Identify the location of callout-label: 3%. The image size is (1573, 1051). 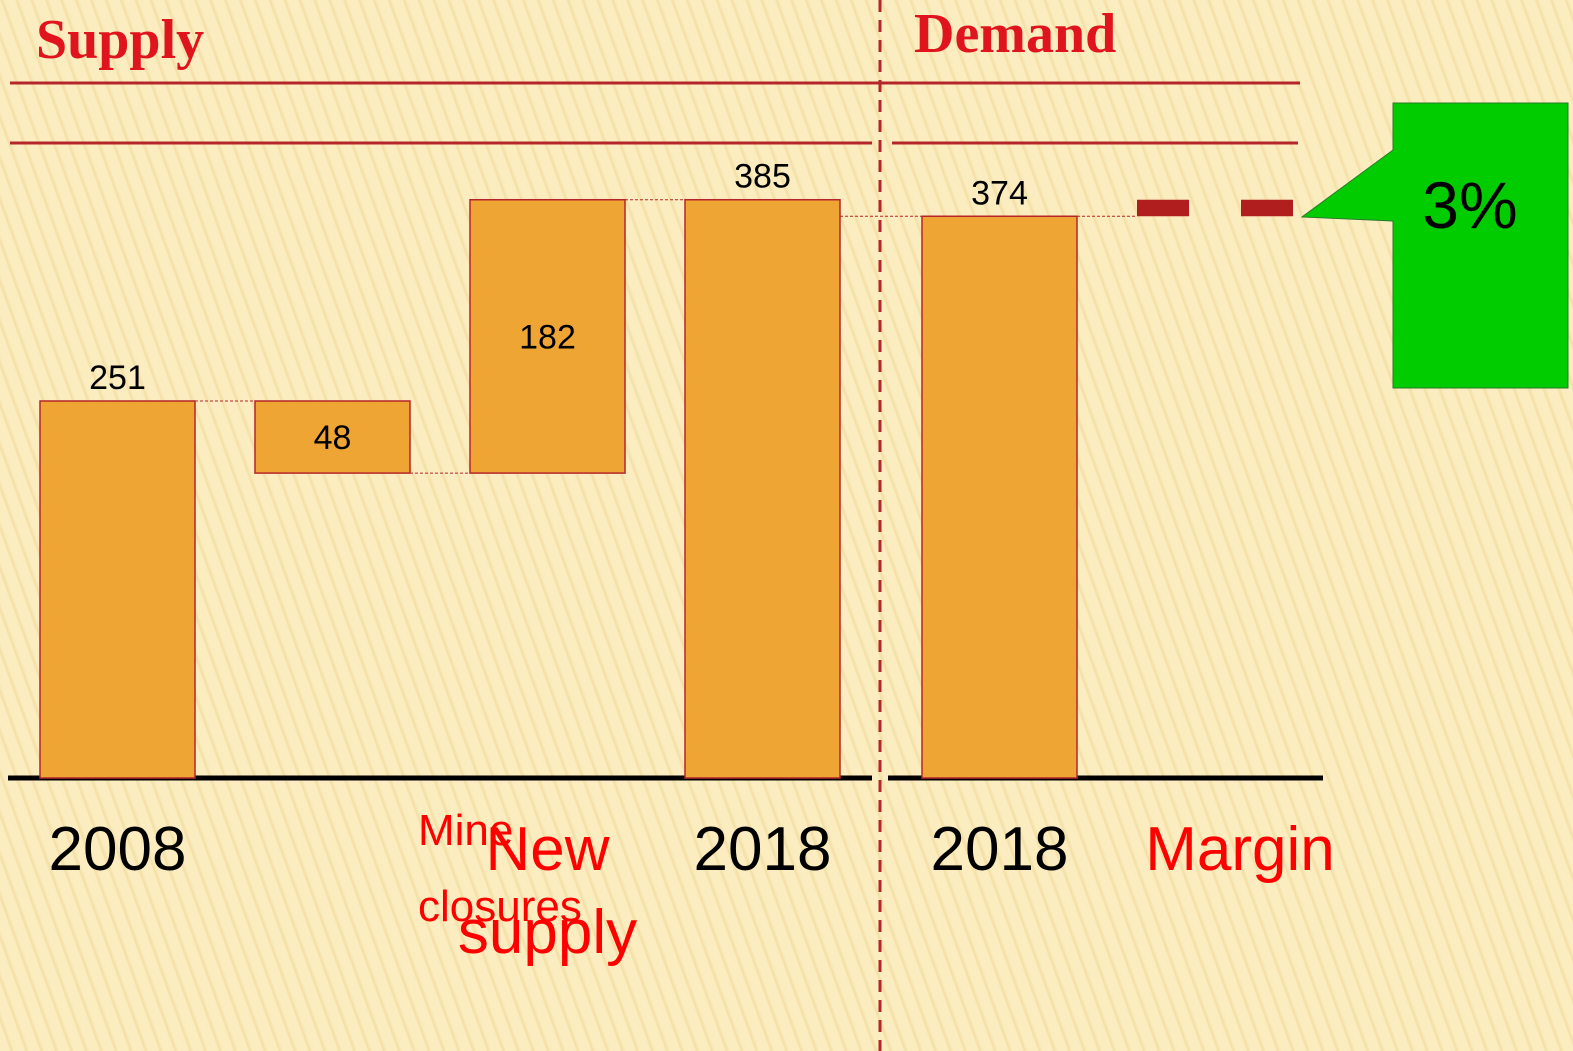
(1469, 205).